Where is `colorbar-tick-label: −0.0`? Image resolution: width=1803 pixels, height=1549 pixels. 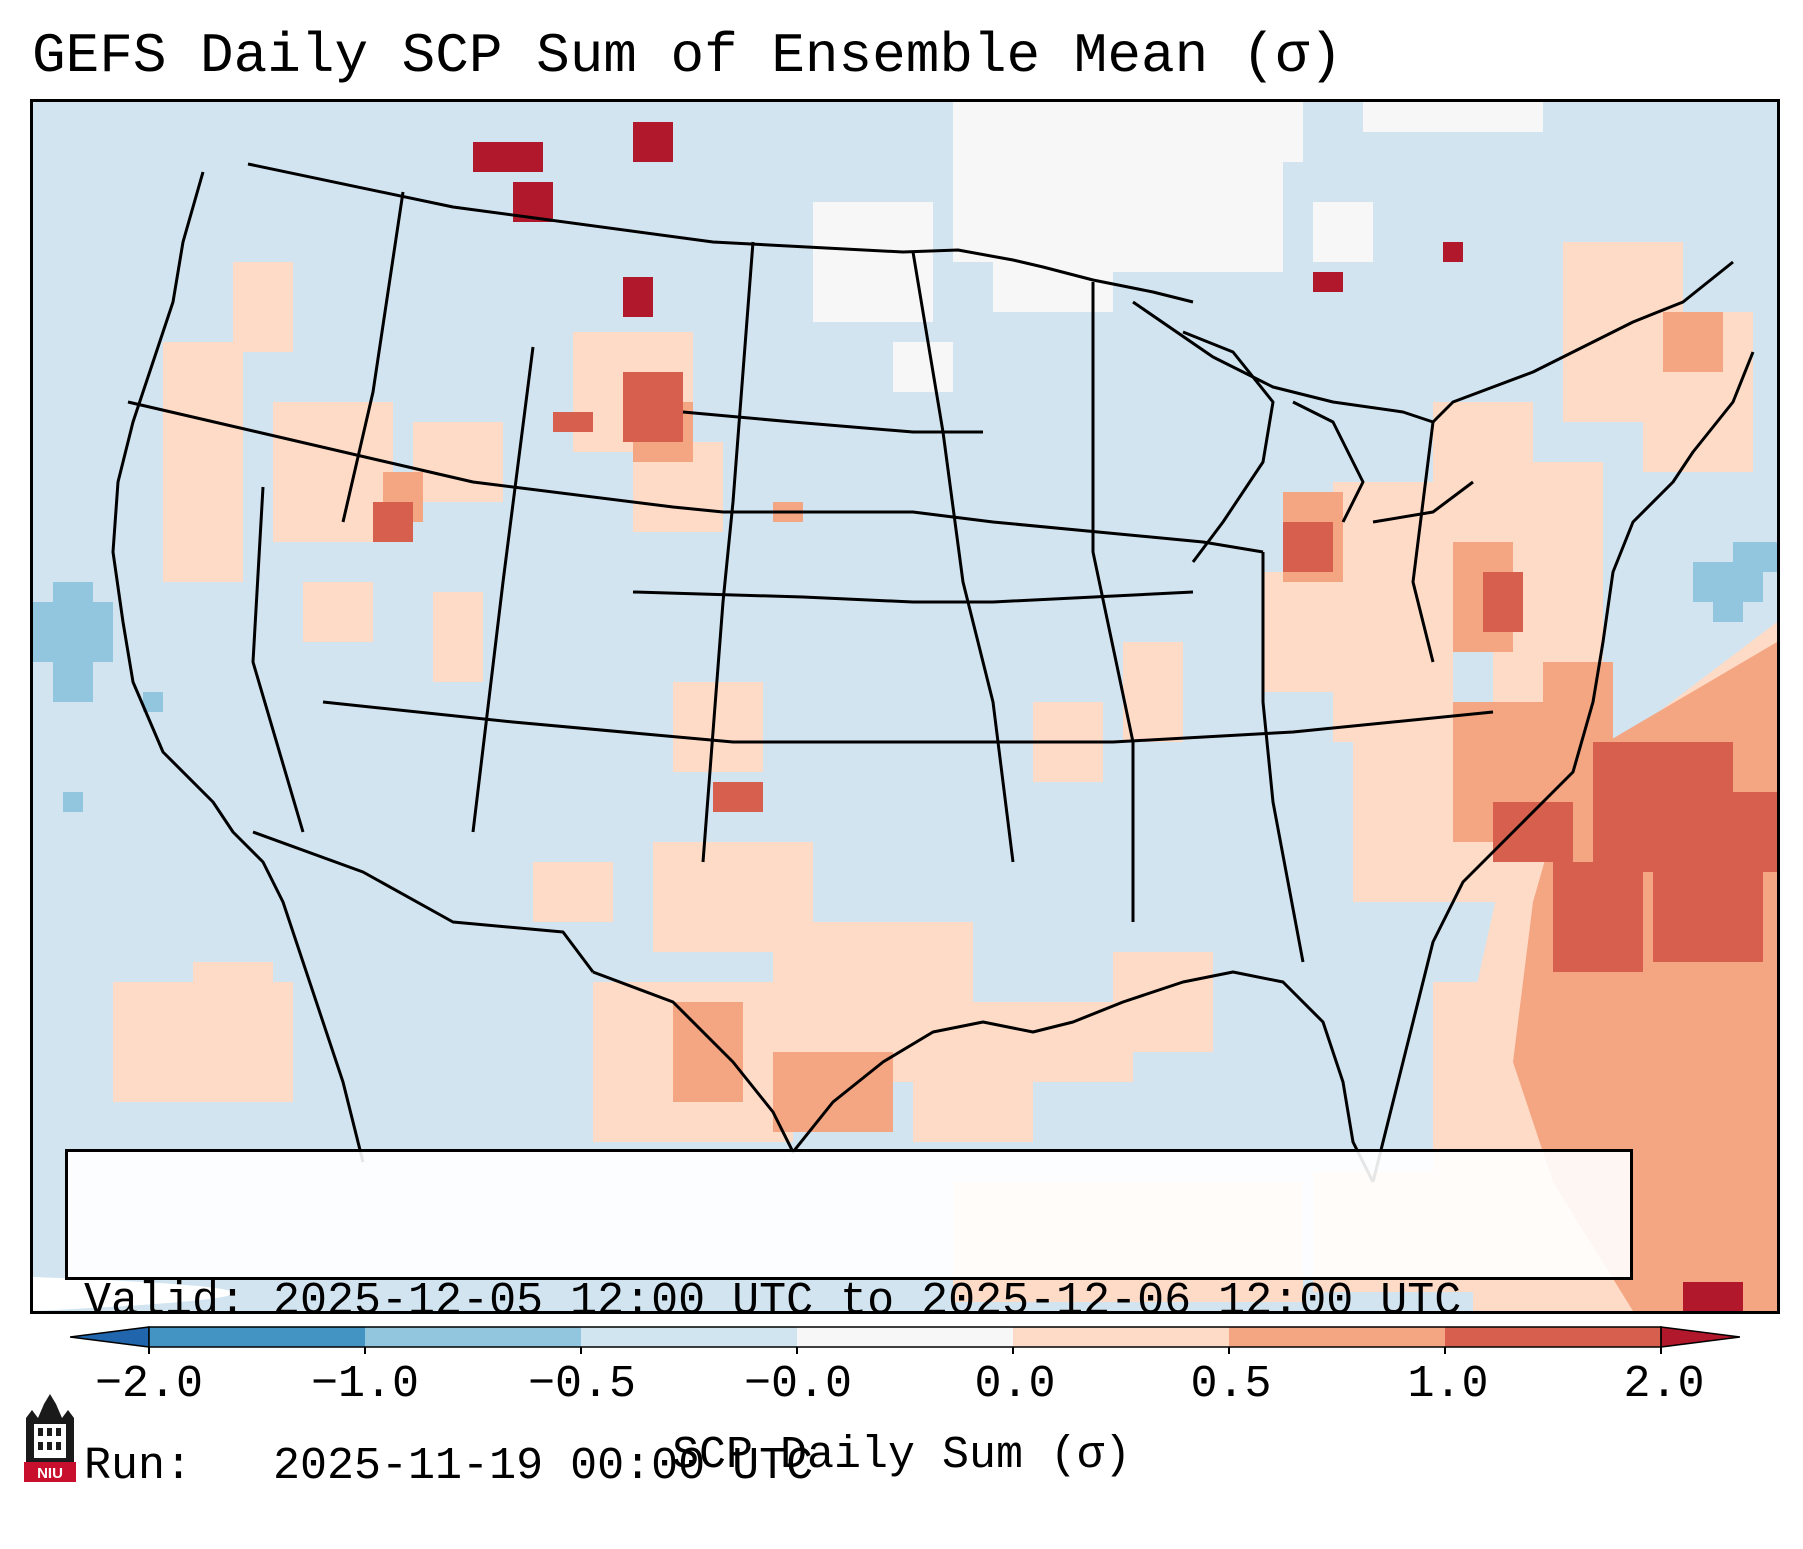
colorbar-tick-label: −0.0 is located at coordinates (798, 1384).